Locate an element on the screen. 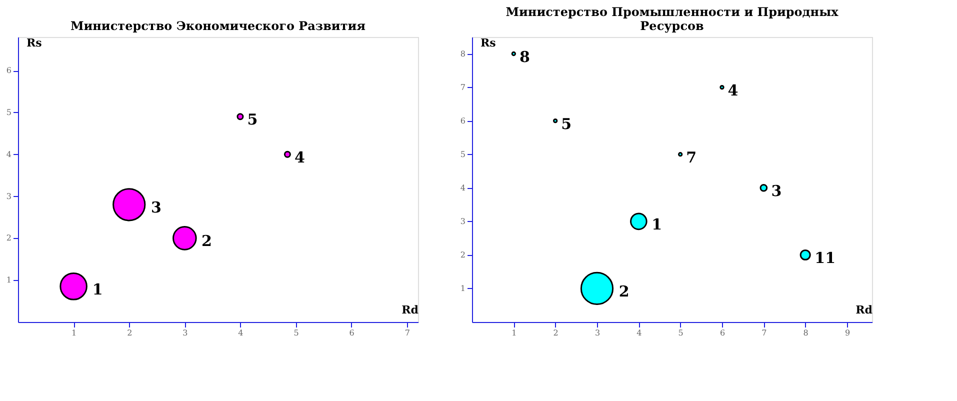 The width and height of the screenshot is (957, 401). annotation: 11 is located at coordinates (825, 257).